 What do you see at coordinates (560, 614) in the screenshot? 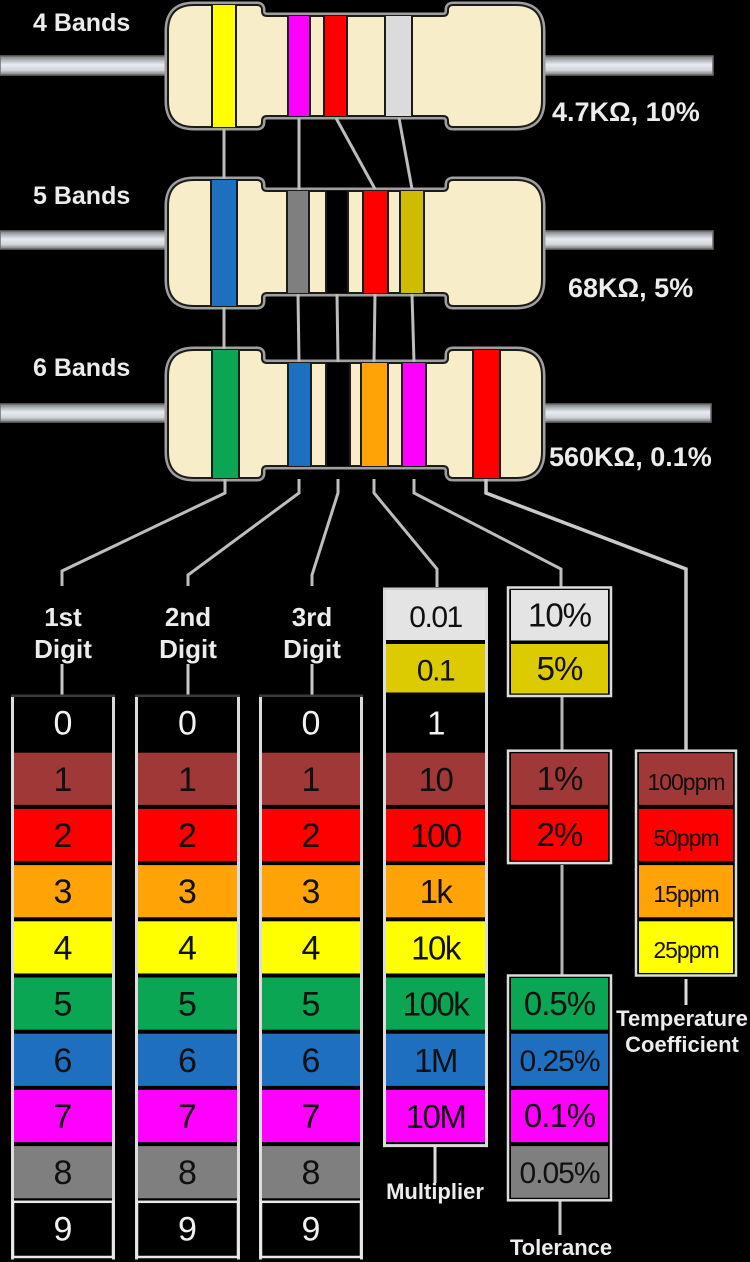
I see `svg-text: 10%` at bounding box center [560, 614].